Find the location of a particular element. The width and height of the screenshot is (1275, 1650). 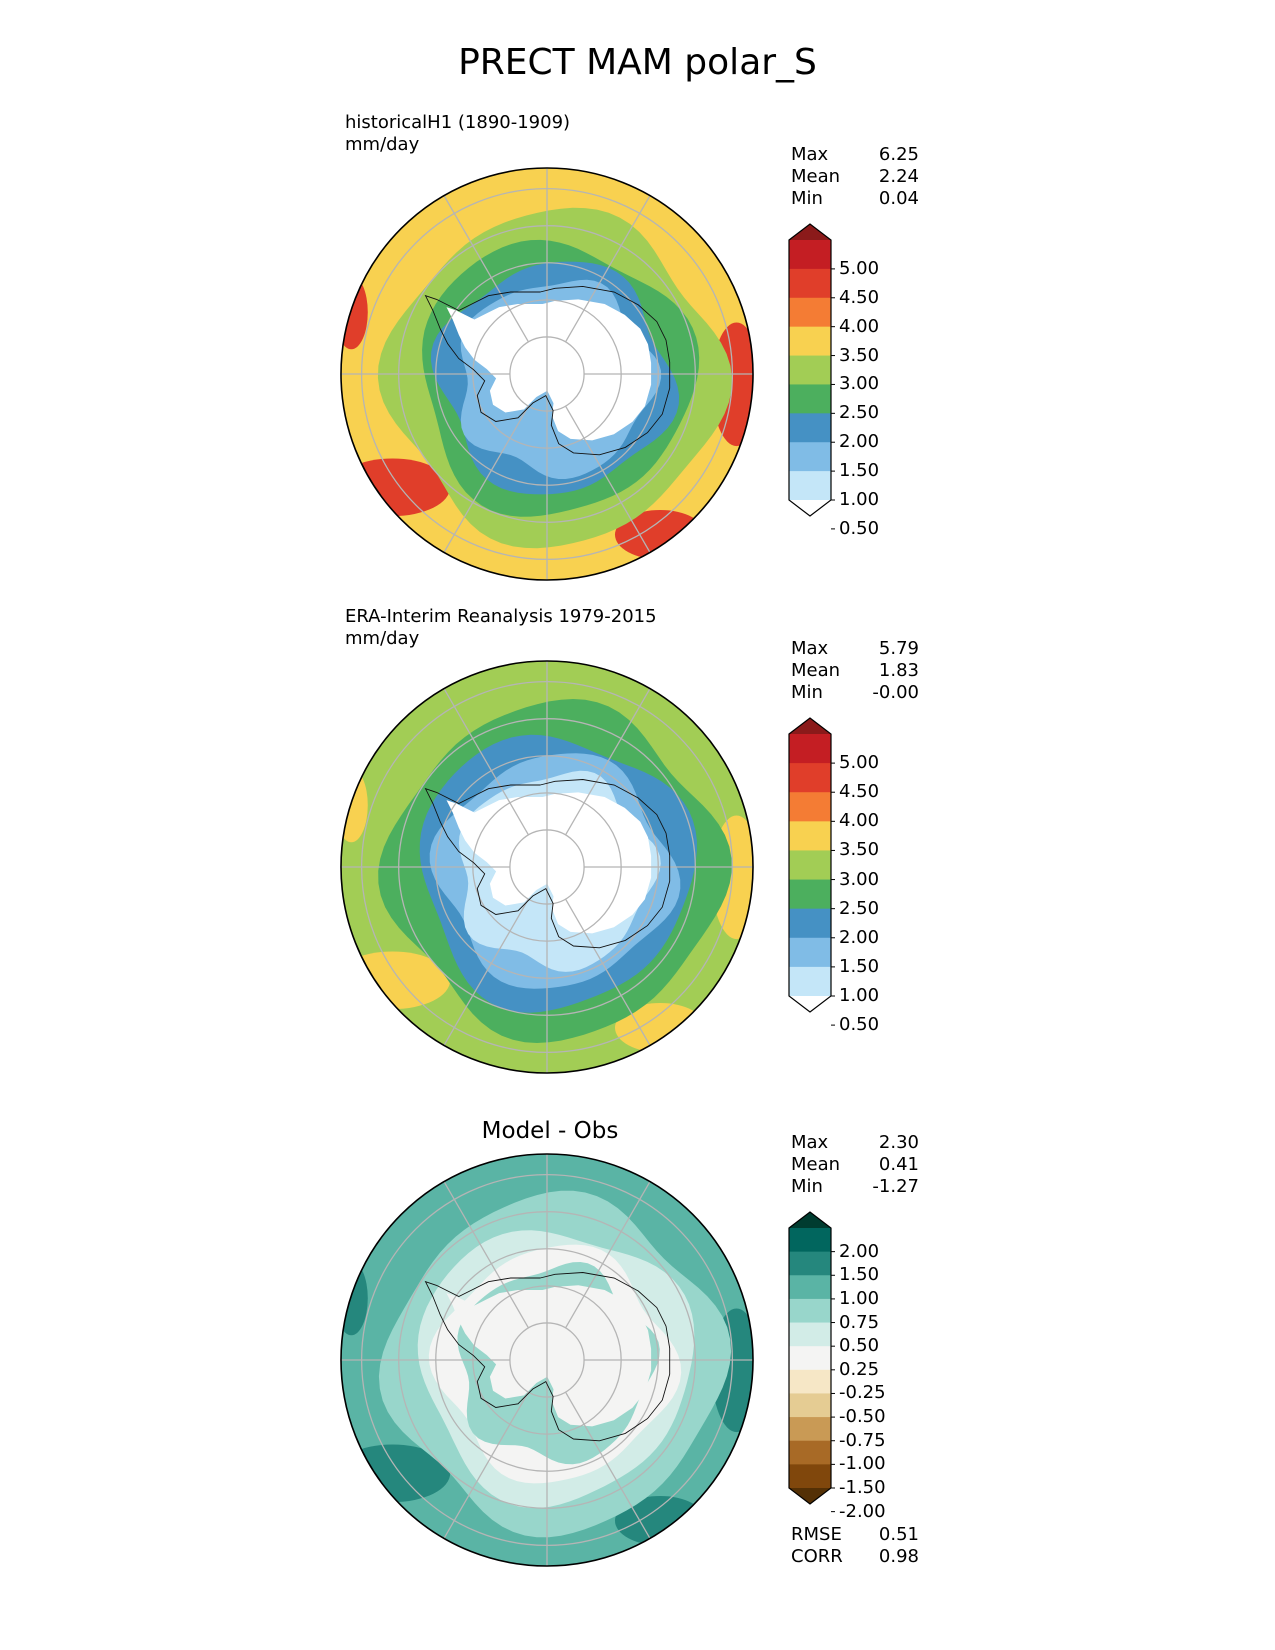

stat-value: 1.83 is located at coordinates (898, 670).